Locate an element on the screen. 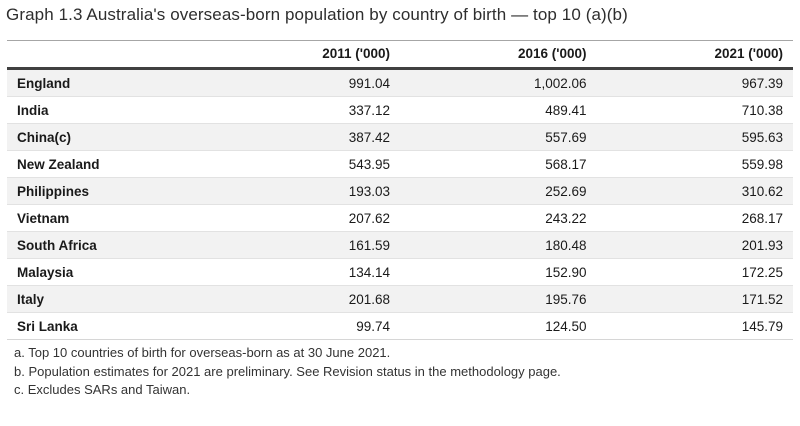 This screenshot has width=800, height=426. country-cell: South Africa is located at coordinates (57, 245).